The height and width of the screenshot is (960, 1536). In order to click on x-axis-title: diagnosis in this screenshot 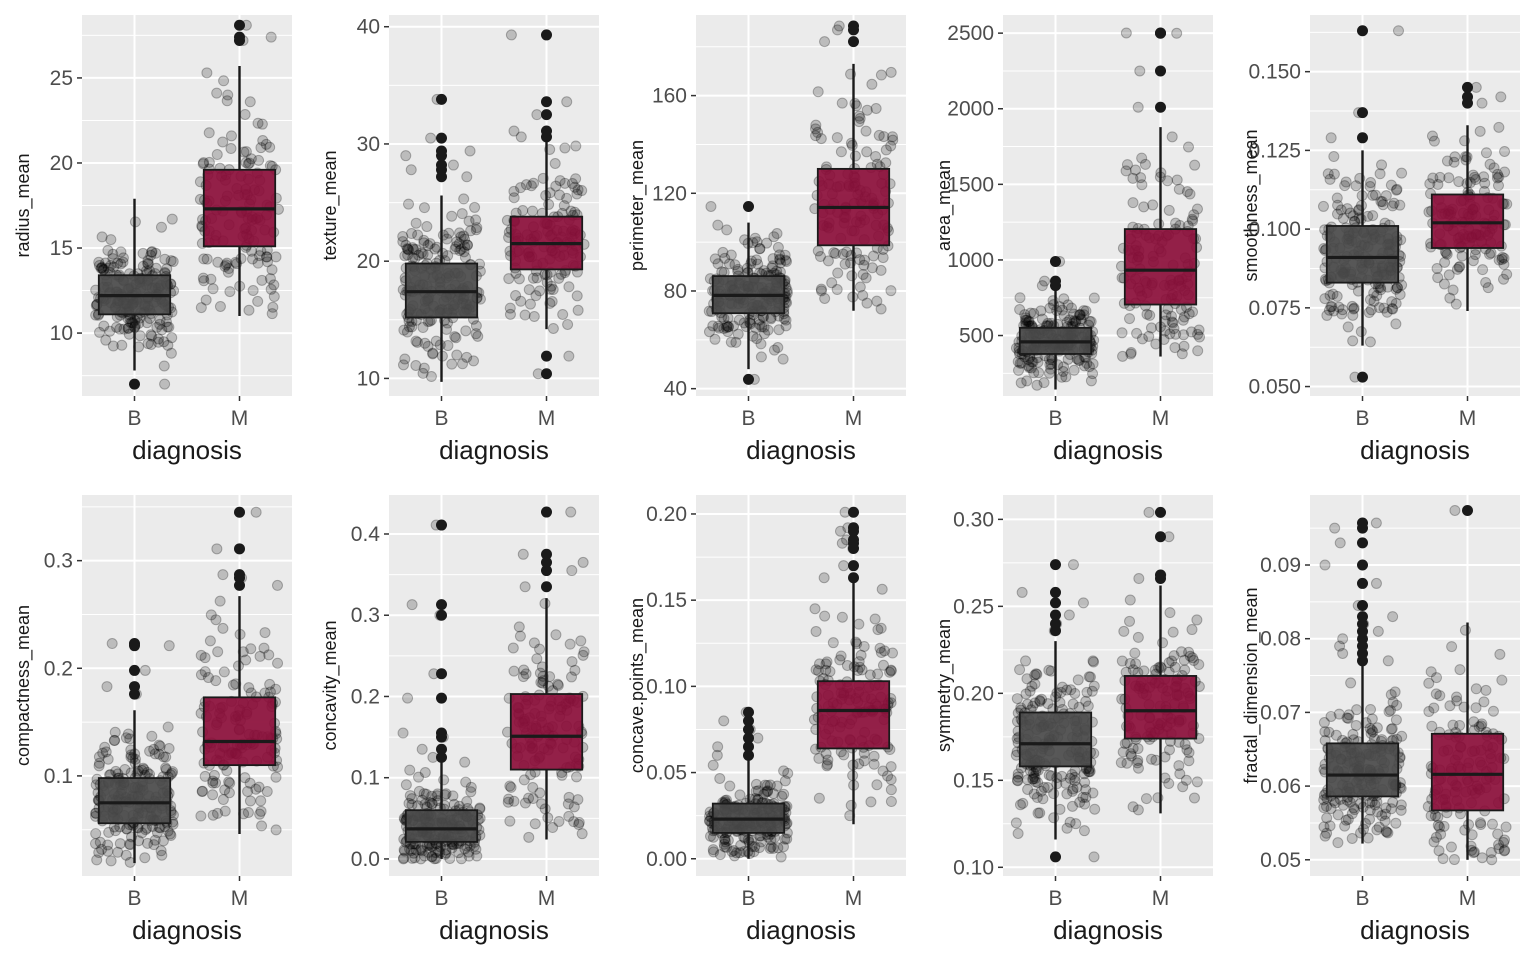, I will do `click(187, 930)`.